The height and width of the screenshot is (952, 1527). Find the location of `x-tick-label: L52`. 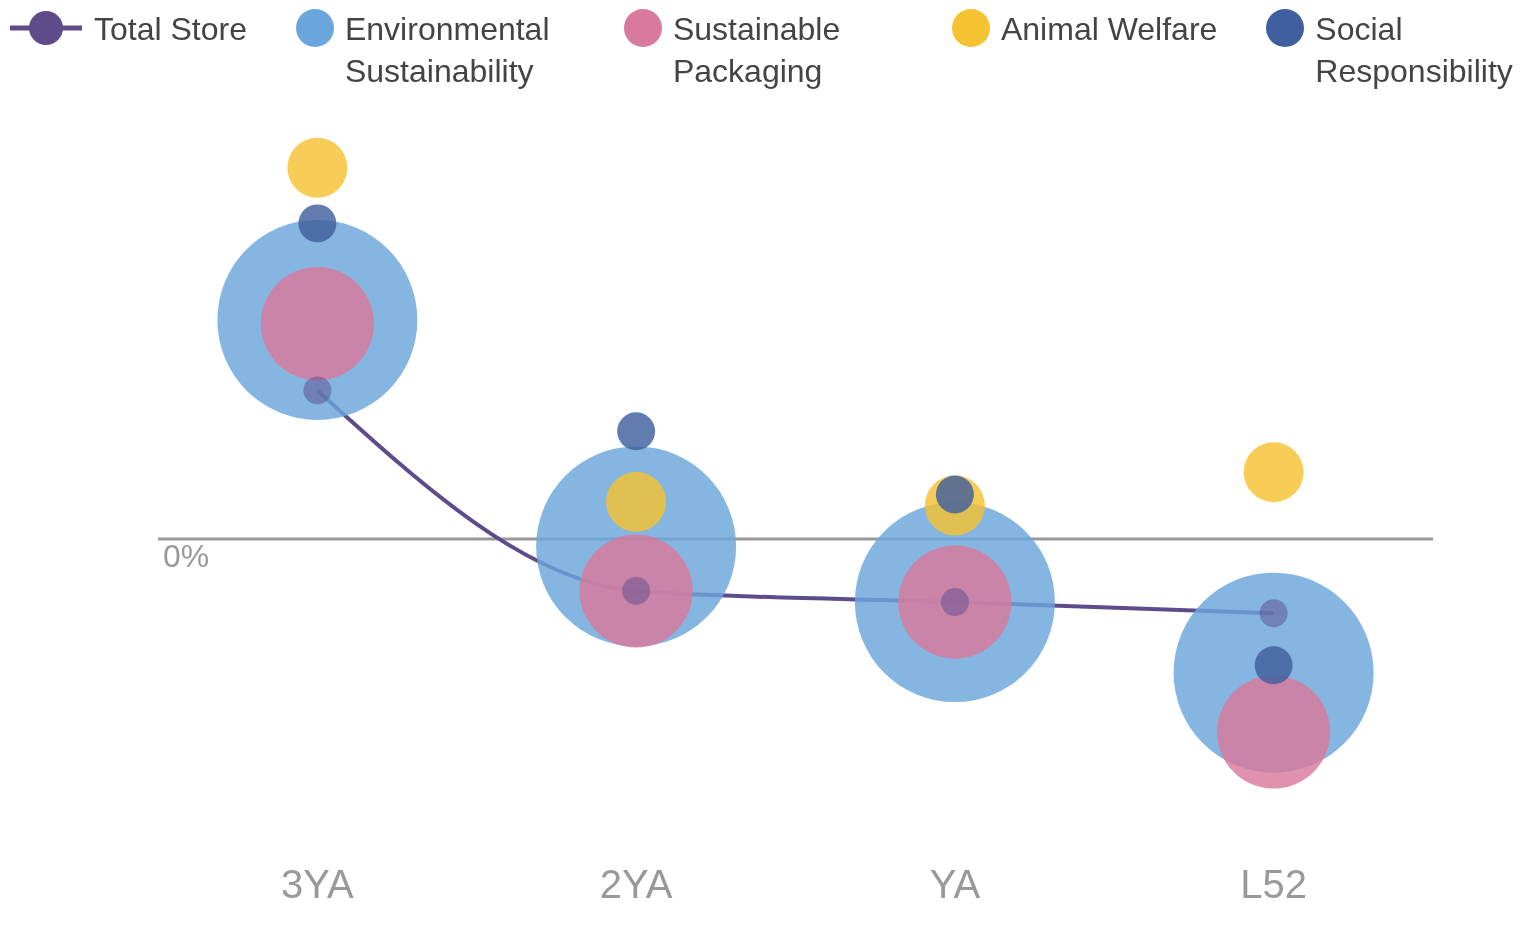

x-tick-label: L52 is located at coordinates (1273, 884).